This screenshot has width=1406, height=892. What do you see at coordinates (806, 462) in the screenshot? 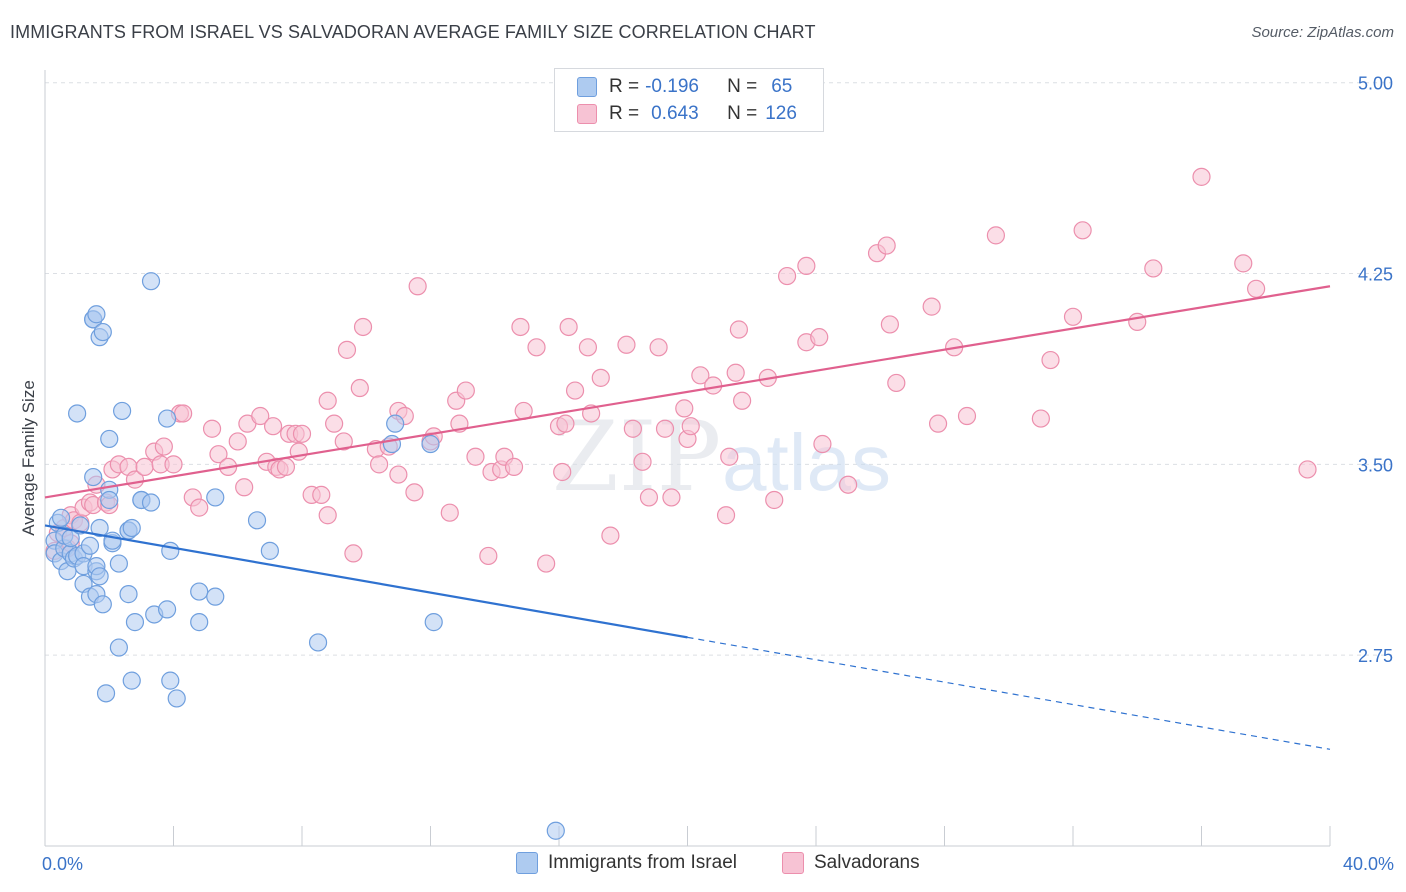
I see `watermark-atlas: atlas` at bounding box center [806, 462].